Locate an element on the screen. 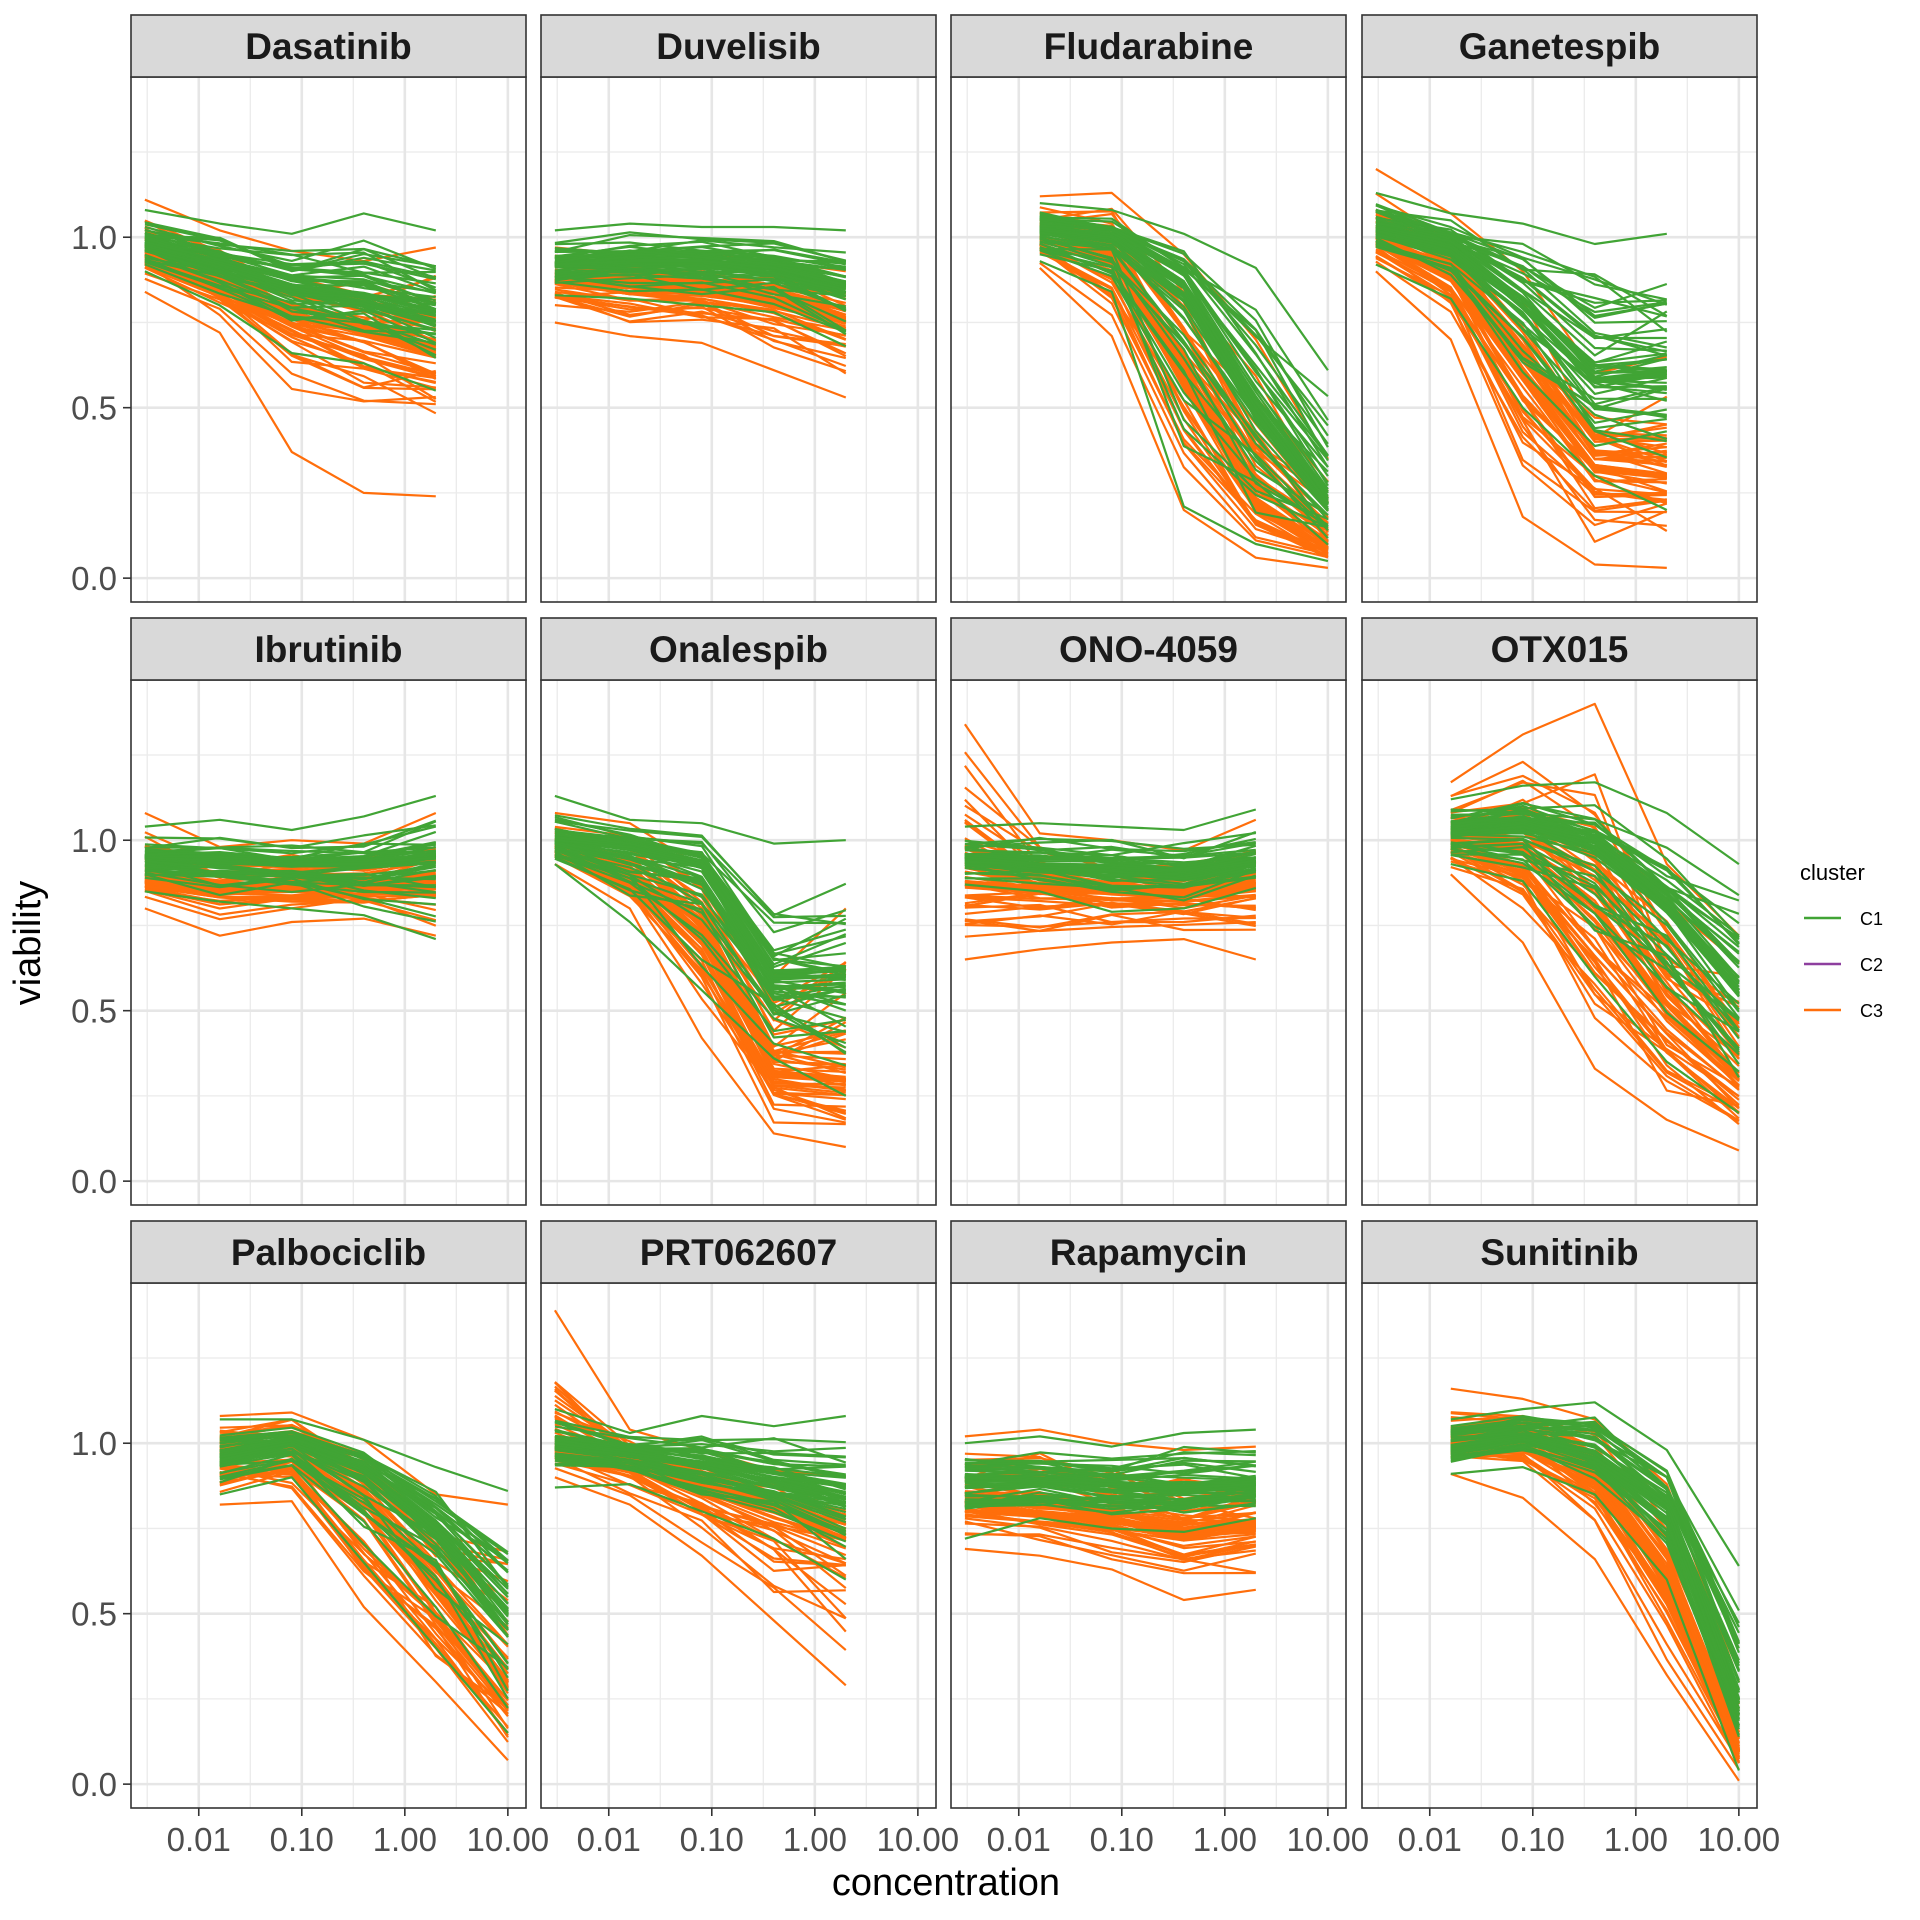 The height and width of the screenshot is (1920, 1920). facet-strip-label: Rapamycin is located at coordinates (1148, 1252).